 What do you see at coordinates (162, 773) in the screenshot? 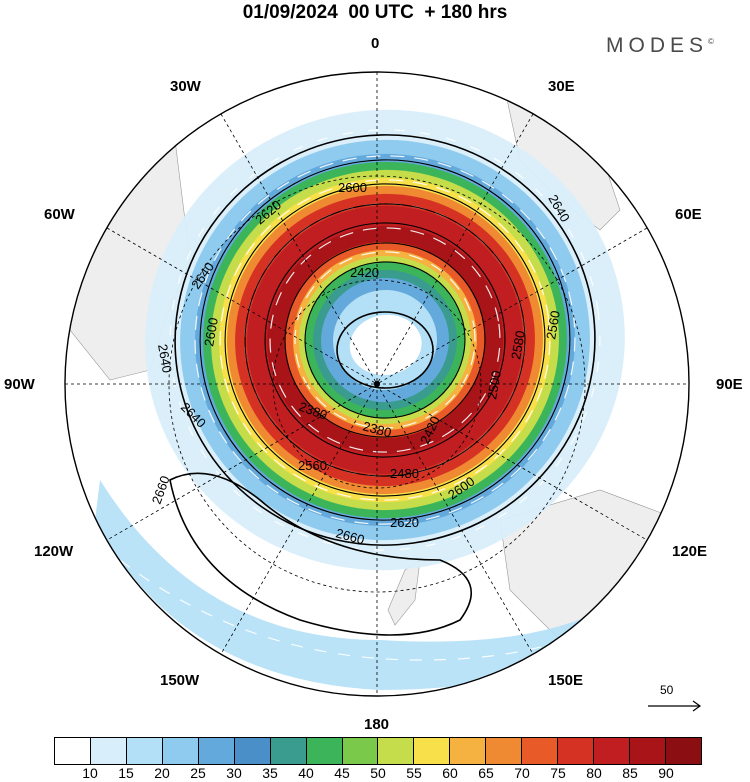
I see `colorbar-tick-label: 20` at bounding box center [162, 773].